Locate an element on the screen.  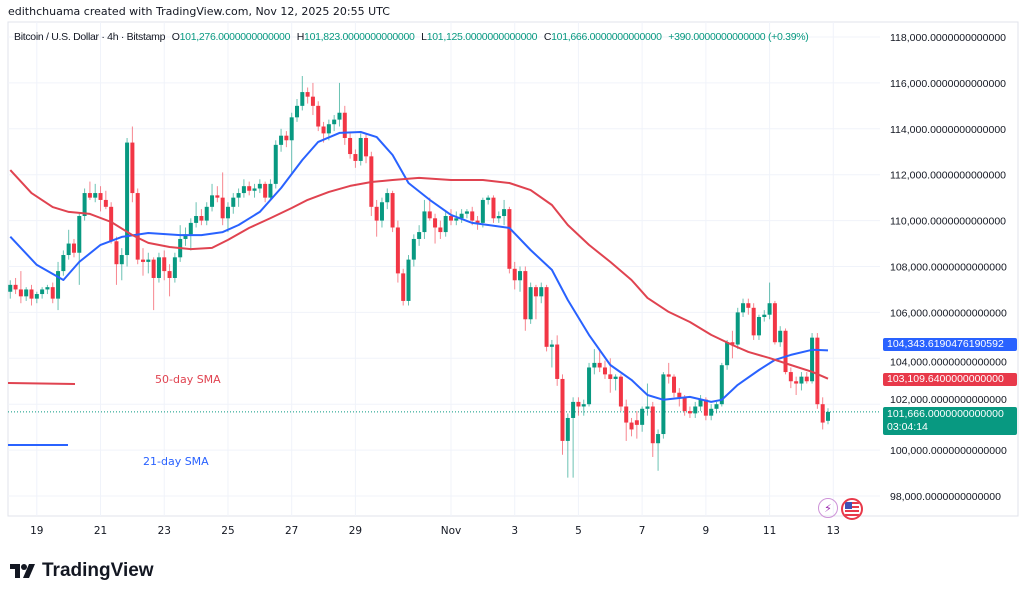
price-tick-label: 118,000.0000000000000 is located at coordinates (948, 38).